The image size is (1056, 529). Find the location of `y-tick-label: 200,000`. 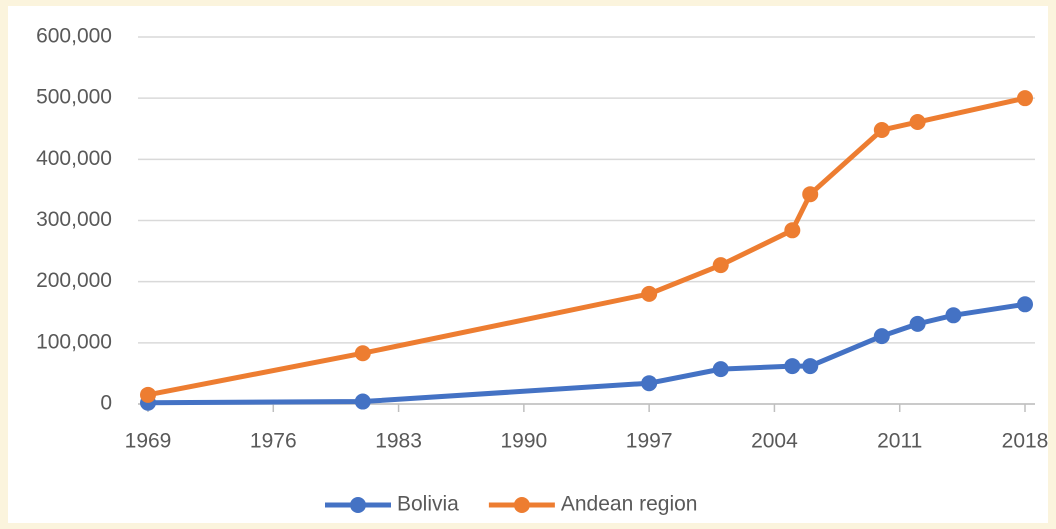

y-tick-label: 200,000 is located at coordinates (74, 280).